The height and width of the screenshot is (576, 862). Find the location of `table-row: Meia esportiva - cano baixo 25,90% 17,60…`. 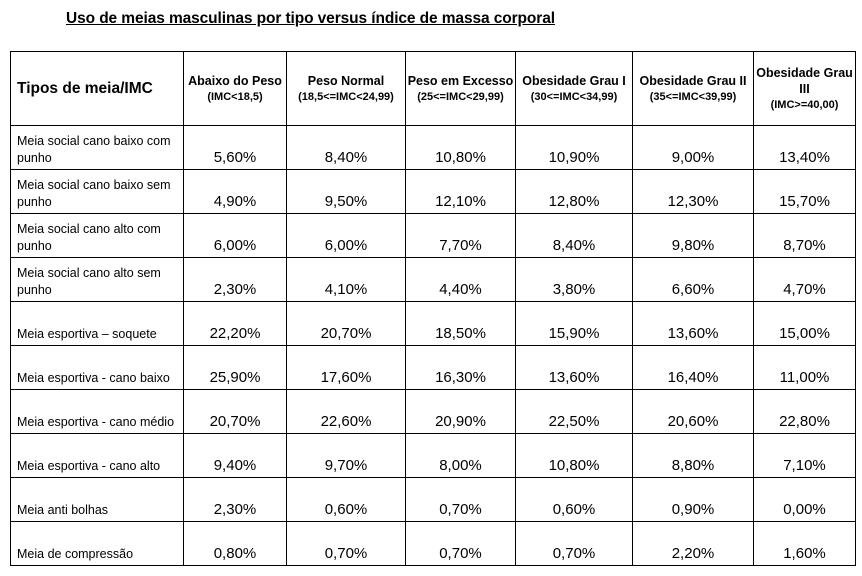

table-row: Meia esportiva - cano baixo 25,90% 17,60… is located at coordinates (433, 367).